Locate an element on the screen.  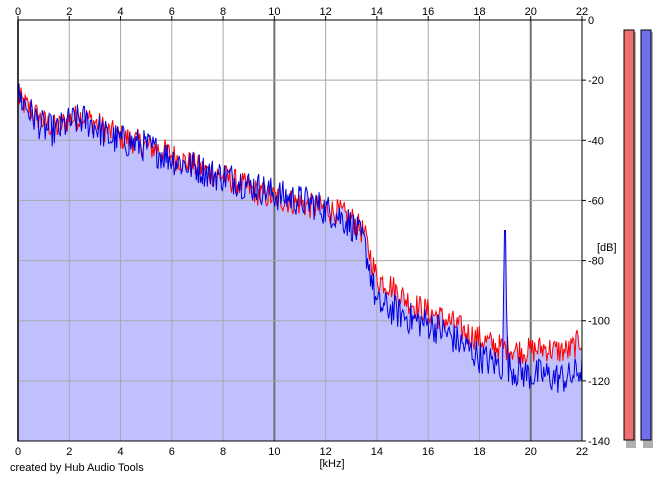
x-tick-label-top: 2 is located at coordinates (69, 12).